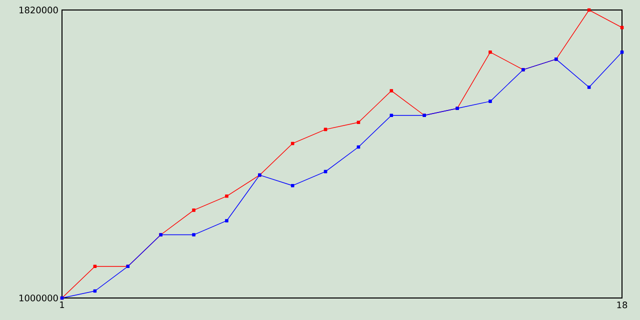 The width and height of the screenshot is (640, 320). I want to click on y-tick-label: 1000000, so click(39, 298).